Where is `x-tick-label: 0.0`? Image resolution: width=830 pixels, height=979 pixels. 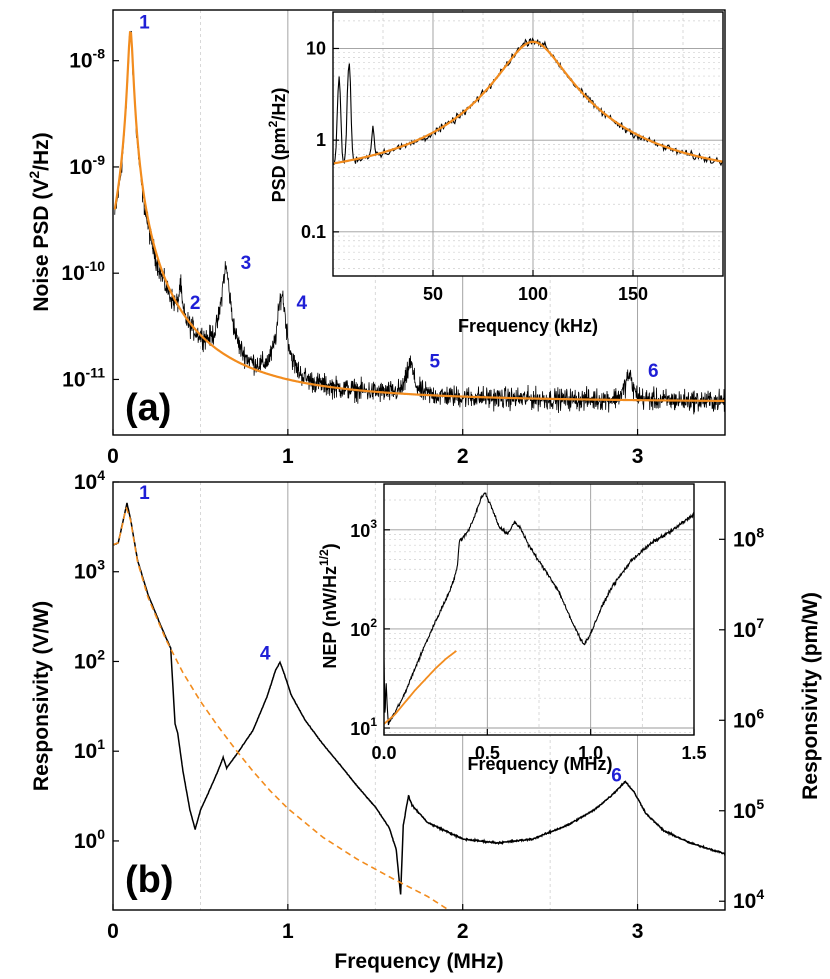
x-tick-label: 0.0 is located at coordinates (383, 753).